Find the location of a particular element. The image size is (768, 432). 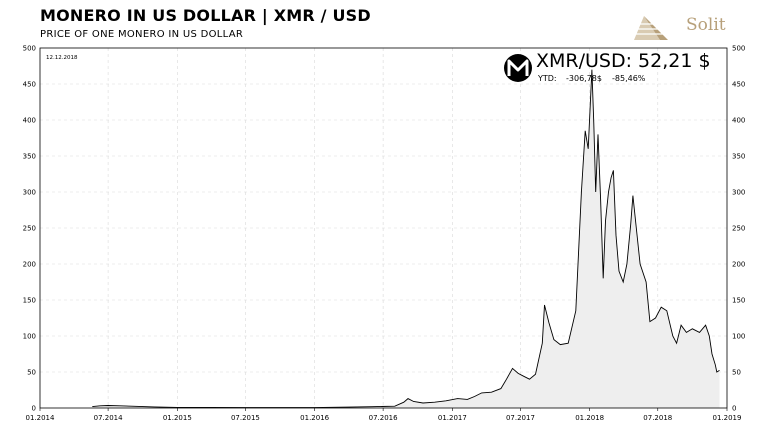

ytd-absolute-change: -306,78$ is located at coordinates (584, 78).